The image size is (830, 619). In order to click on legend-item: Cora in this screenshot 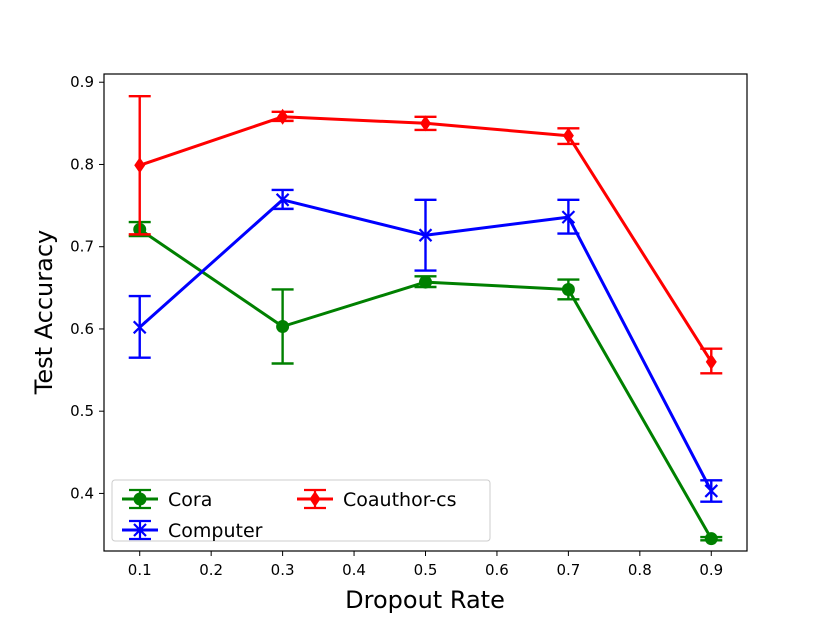, I will do `click(167, 499)`.